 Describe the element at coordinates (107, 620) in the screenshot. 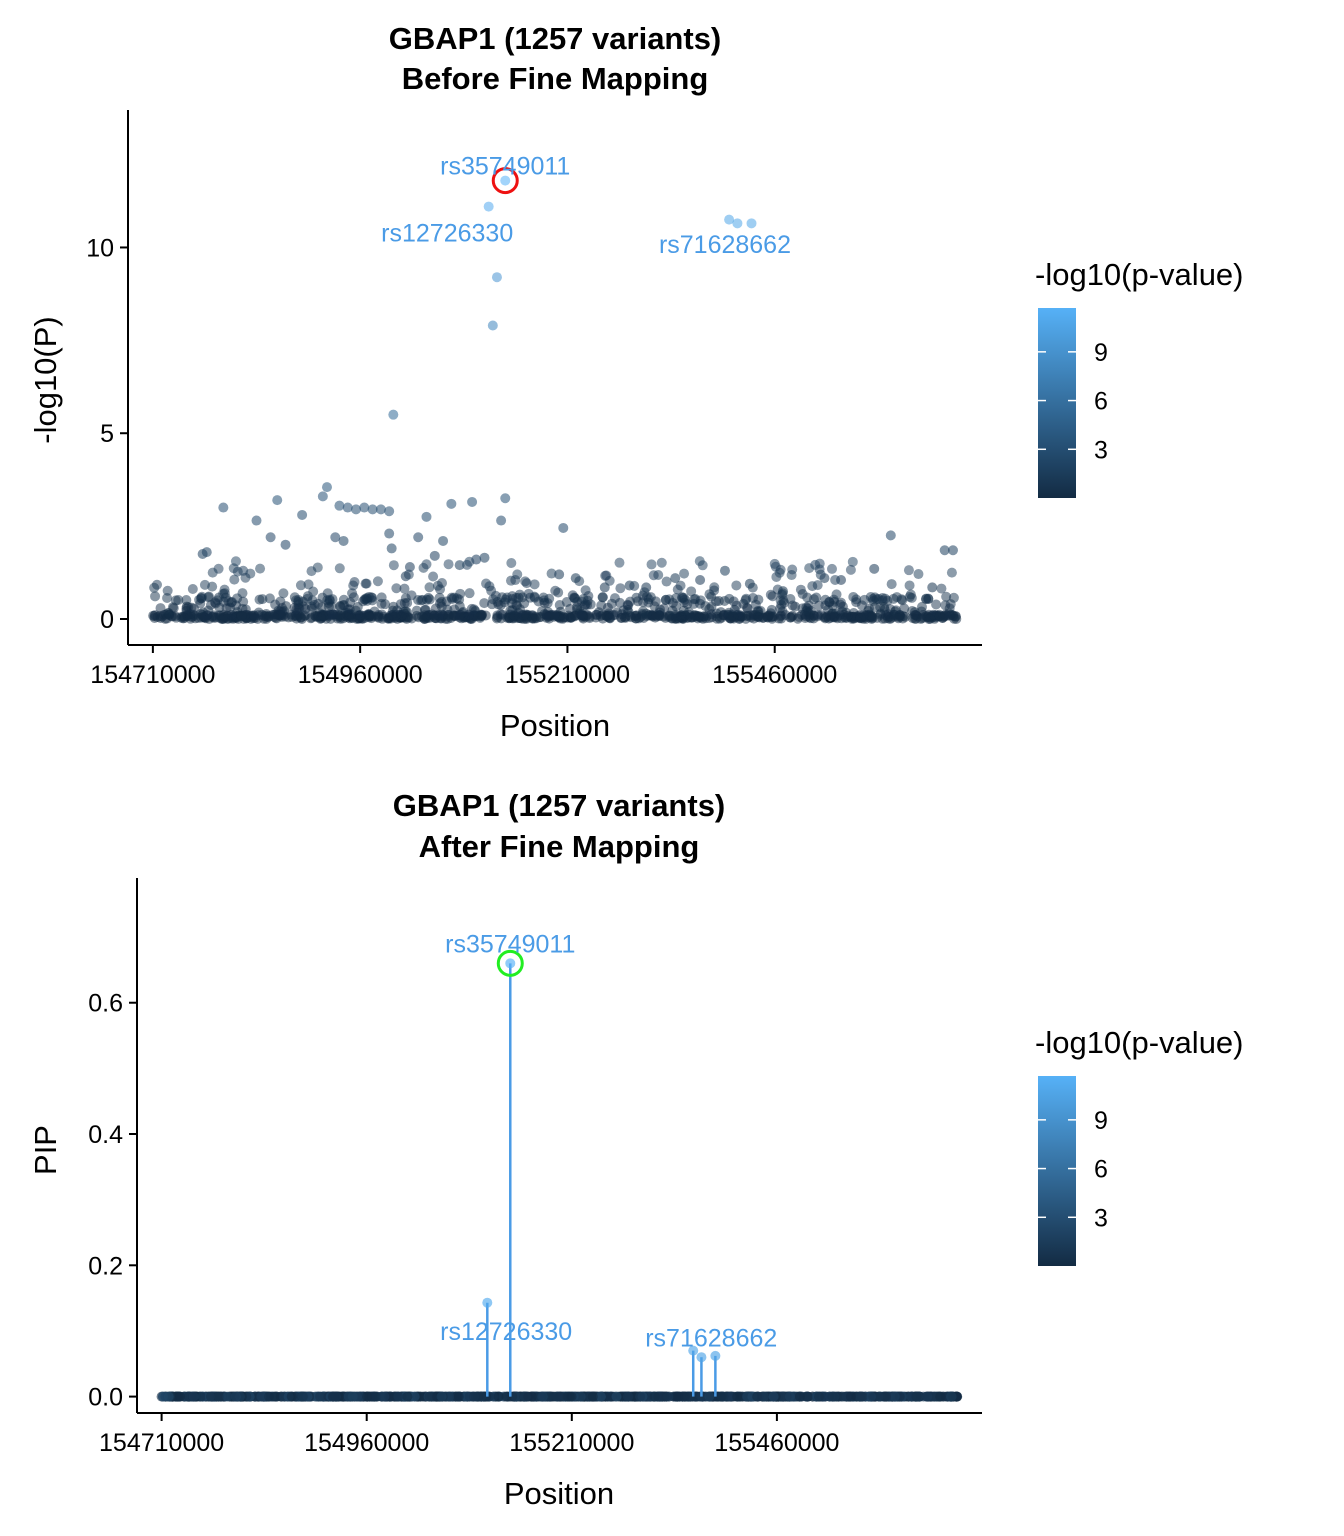

I see `y-tick-label: 0` at that location.